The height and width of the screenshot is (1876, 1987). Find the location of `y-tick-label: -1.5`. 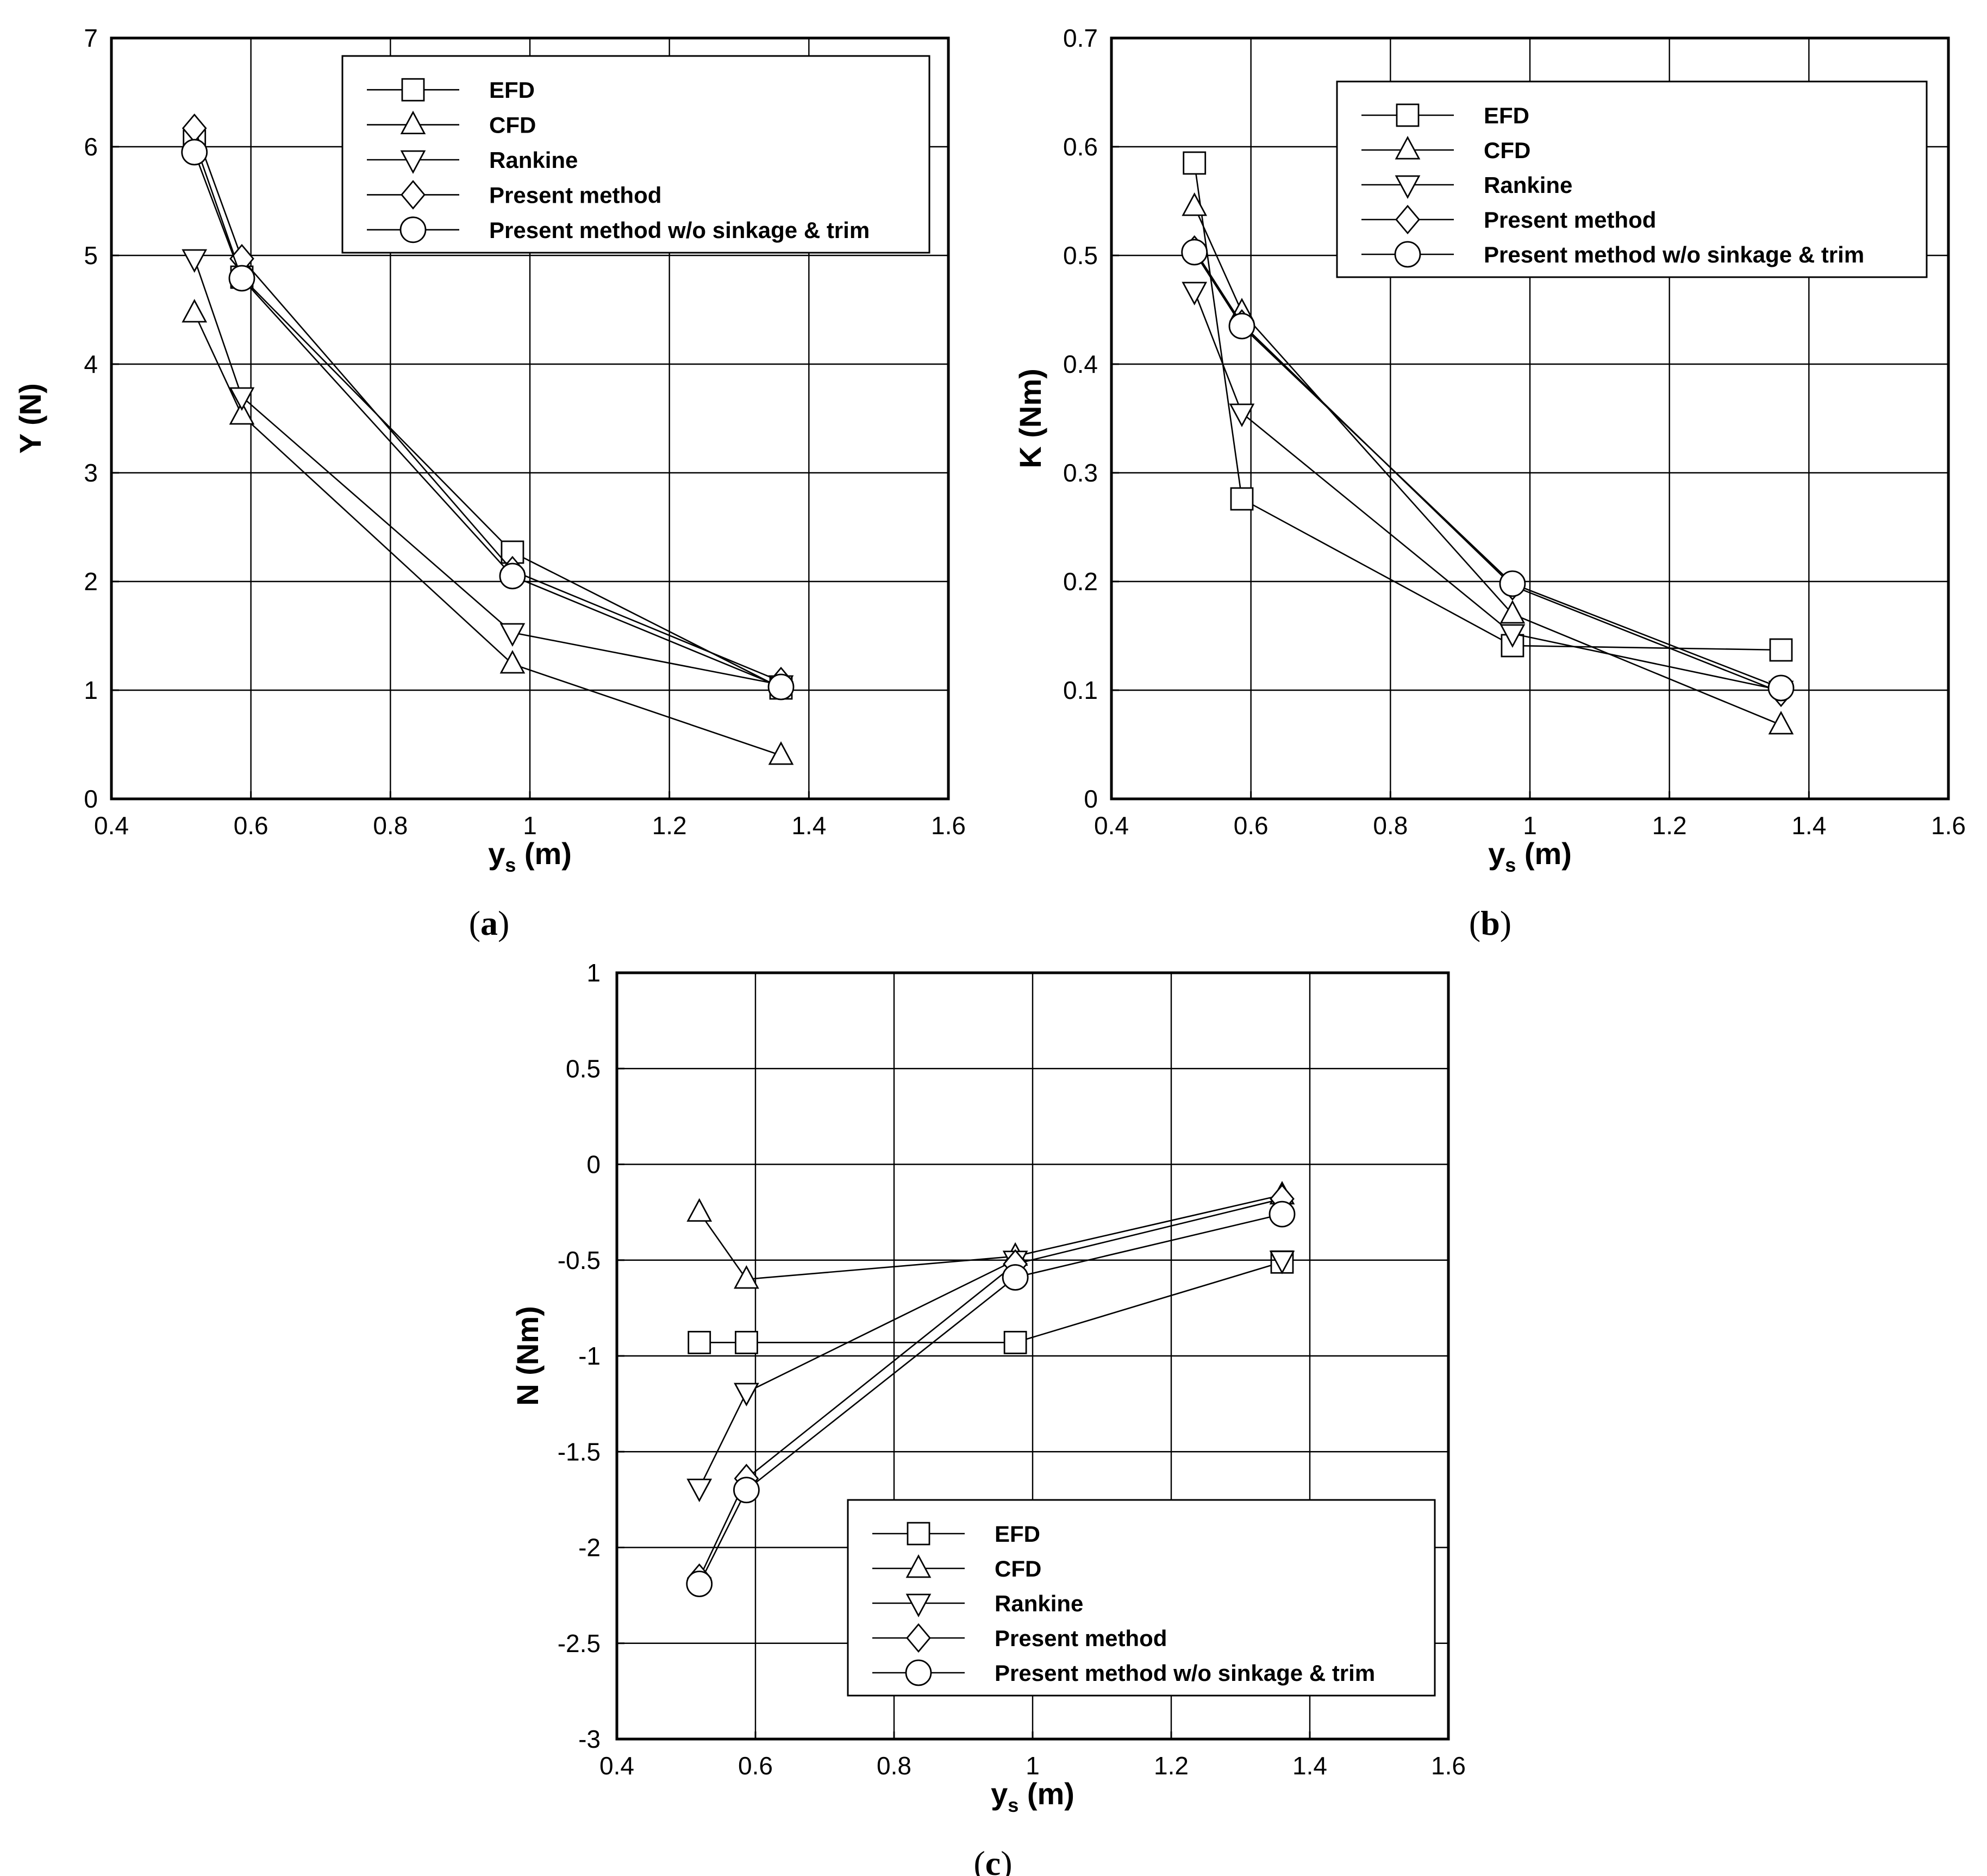

y-tick-label: -1.5 is located at coordinates (579, 1451).